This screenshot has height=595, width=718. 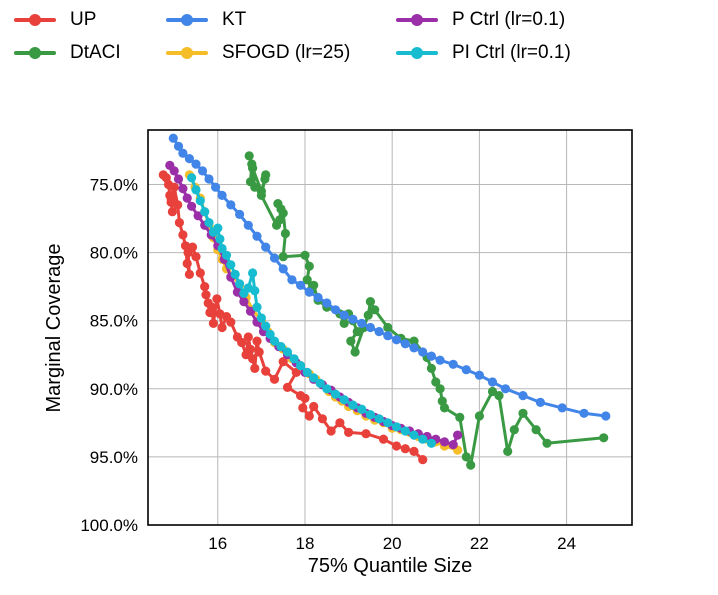 What do you see at coordinates (392, 543) in the screenshot?
I see `x-tick-label: 20` at bounding box center [392, 543].